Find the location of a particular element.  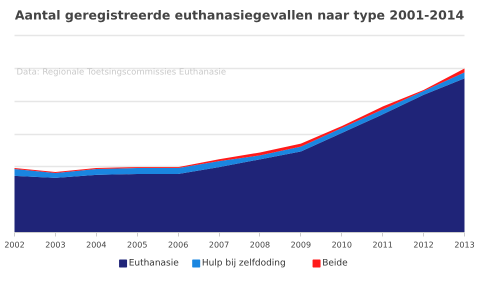

x-tick-label: 2002 is located at coordinates (14, 245).